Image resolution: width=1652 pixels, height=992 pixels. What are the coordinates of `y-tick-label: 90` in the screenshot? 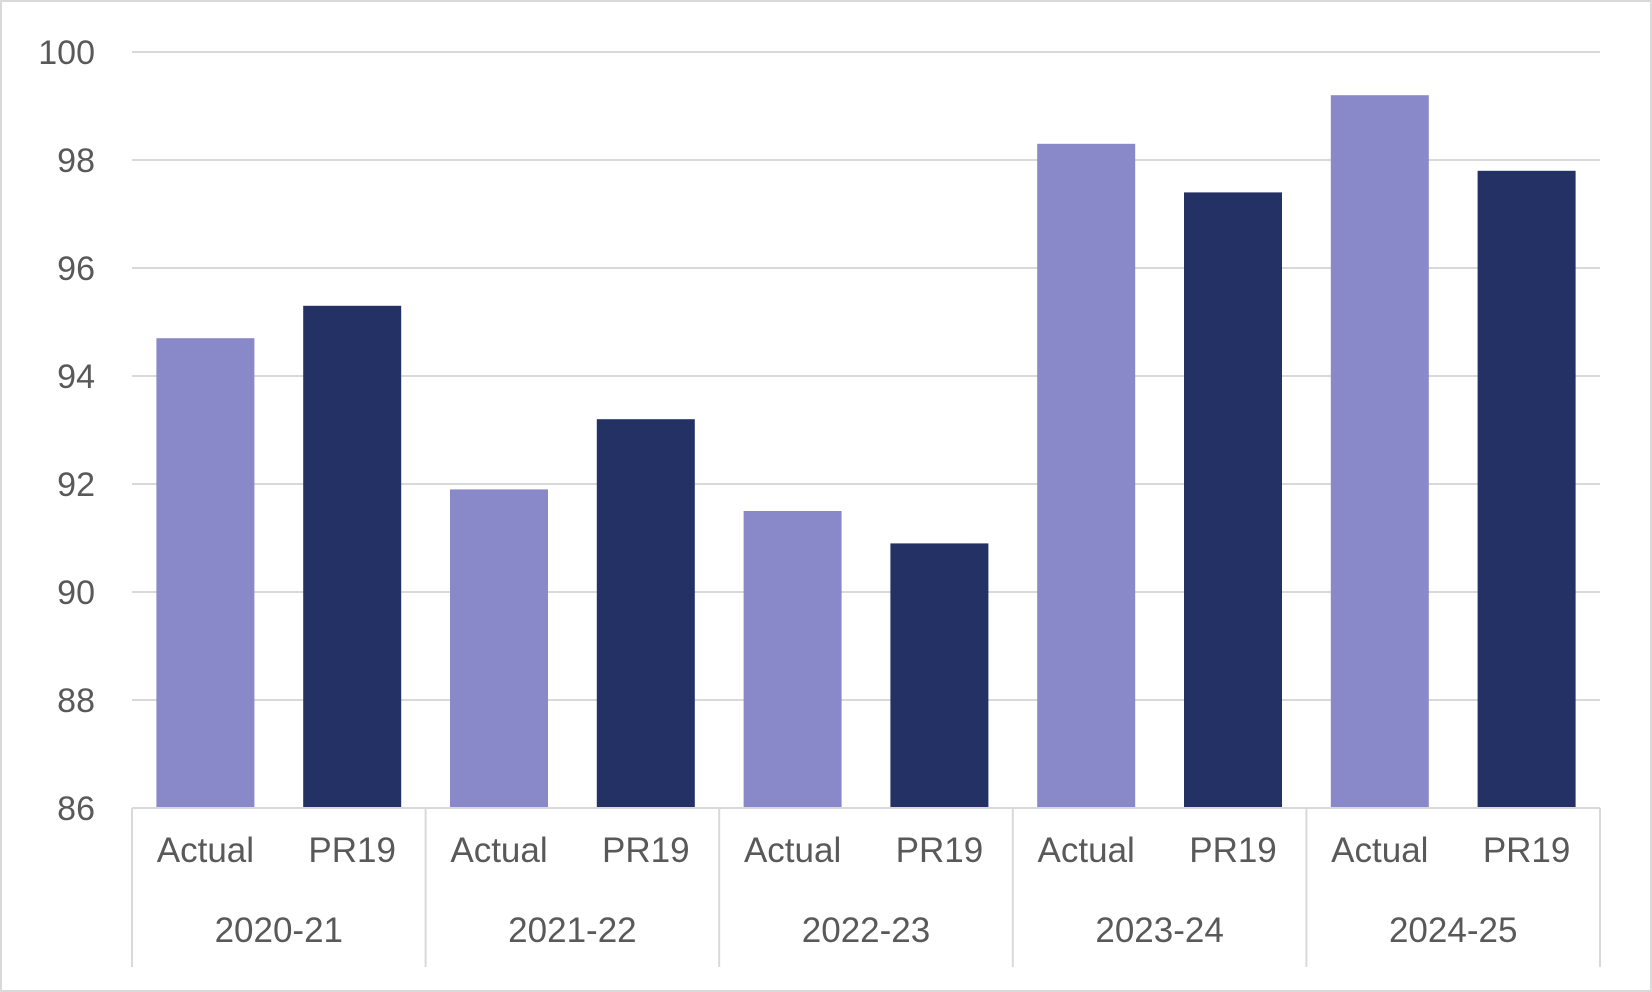 It's located at (76, 593).